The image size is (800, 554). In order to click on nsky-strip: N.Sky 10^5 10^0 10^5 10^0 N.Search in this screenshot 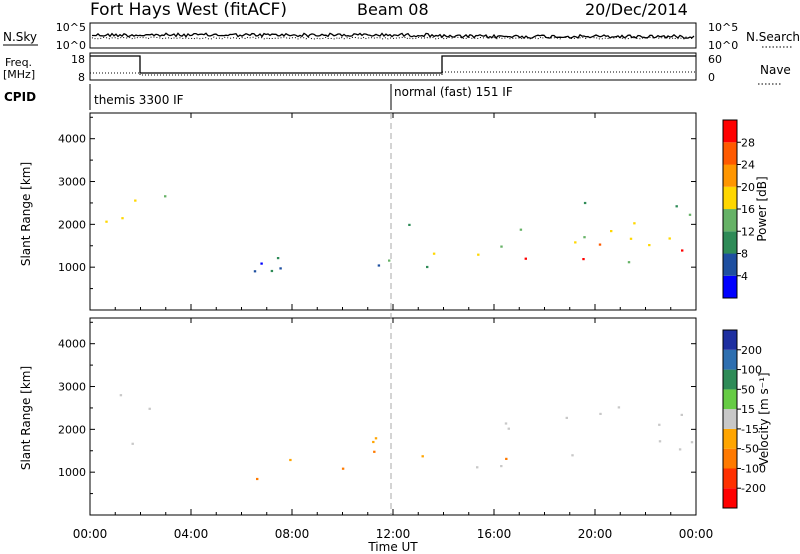, I will do `click(401, 36)`.